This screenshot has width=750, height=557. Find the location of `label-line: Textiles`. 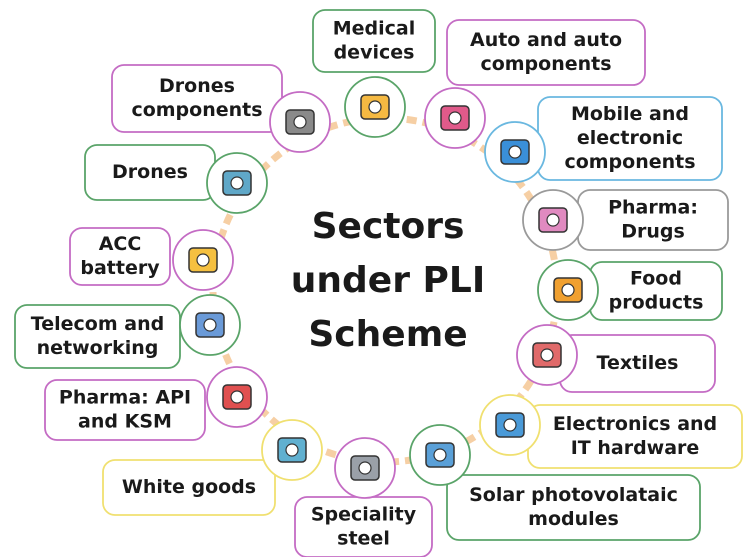

label-line: Textiles is located at coordinates (638, 363).